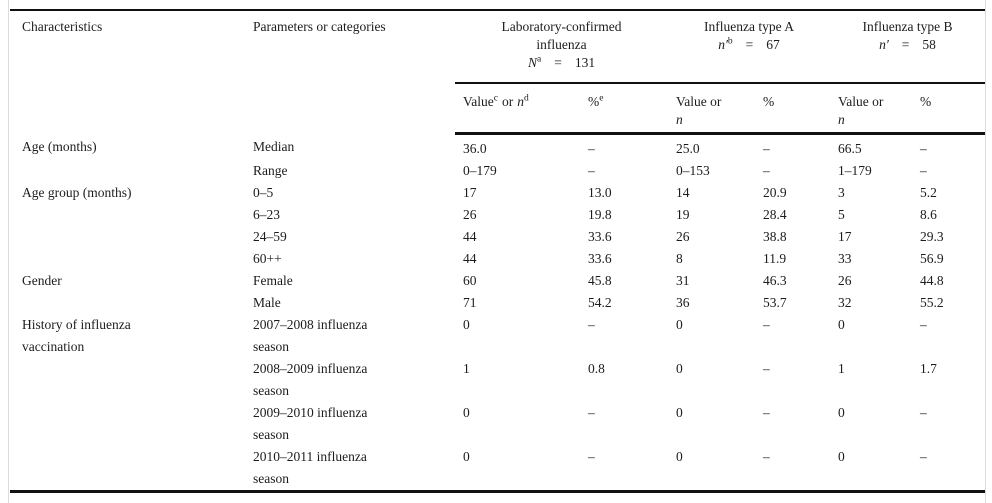 The image size is (992, 503). I want to click on group-title-line1: Laboratory-confirmed, so click(561, 26).